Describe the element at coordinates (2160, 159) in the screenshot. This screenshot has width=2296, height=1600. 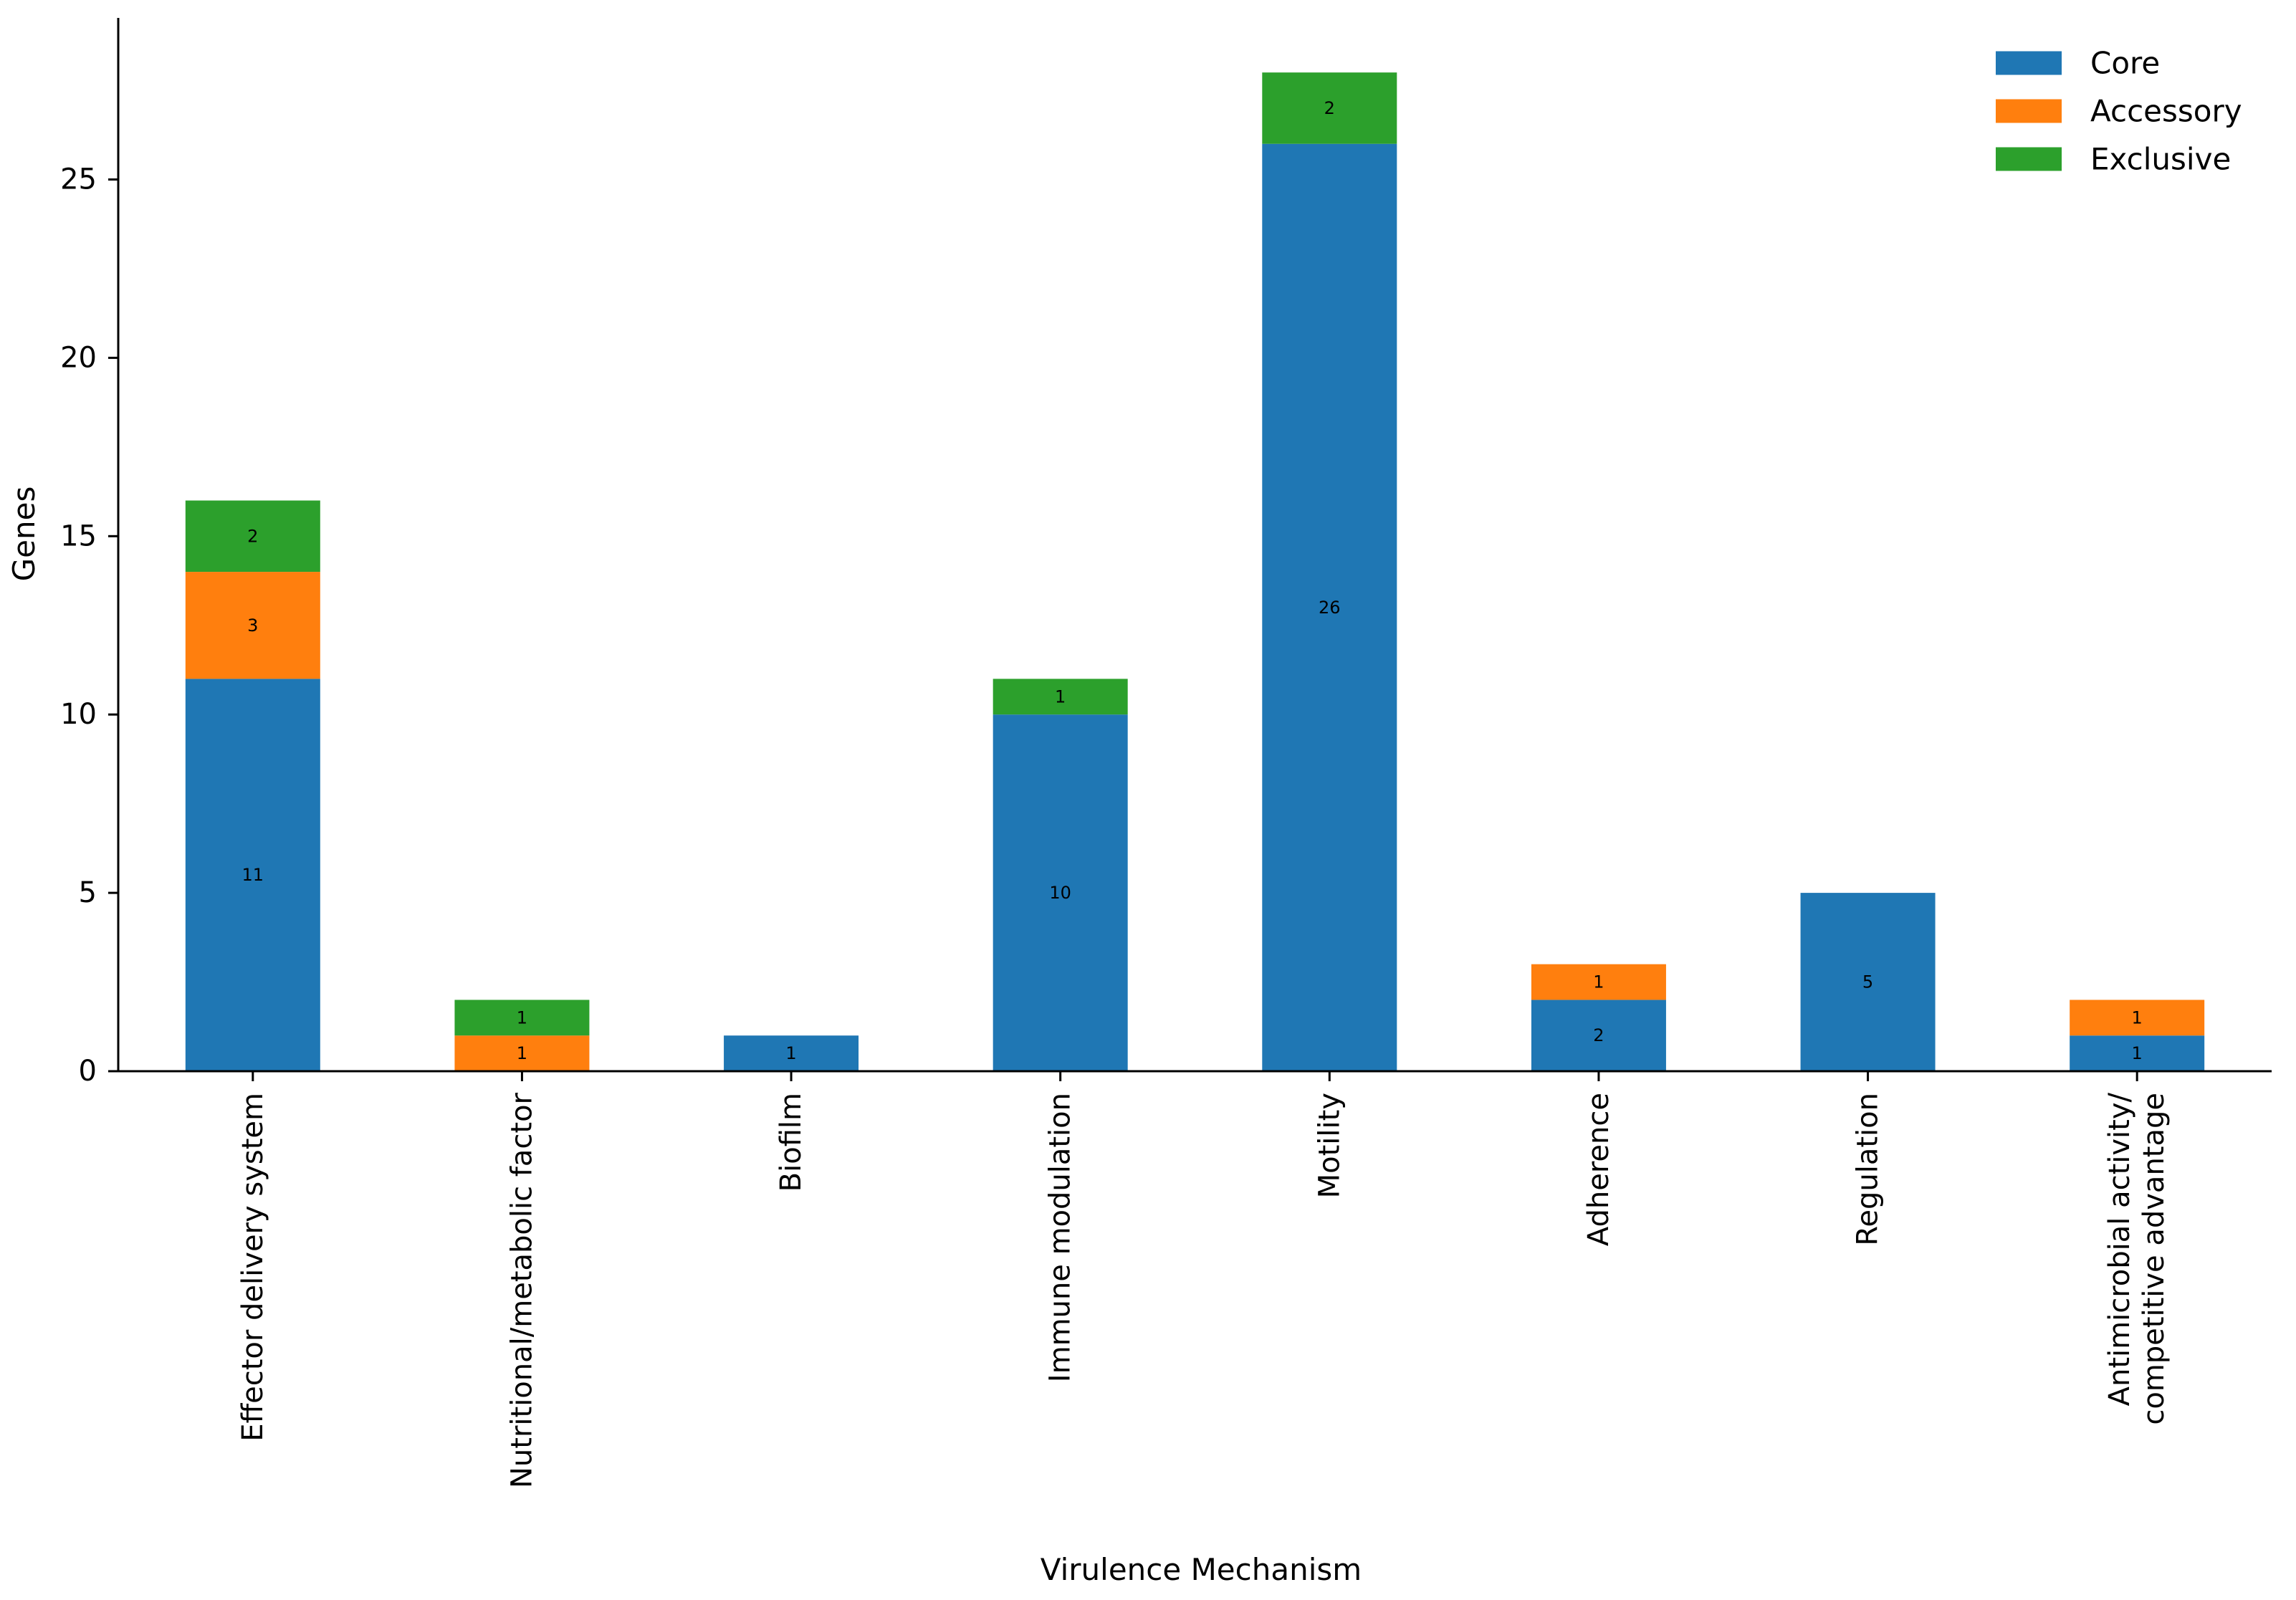
I see `legend-label-exclusive: Exclusive` at that location.